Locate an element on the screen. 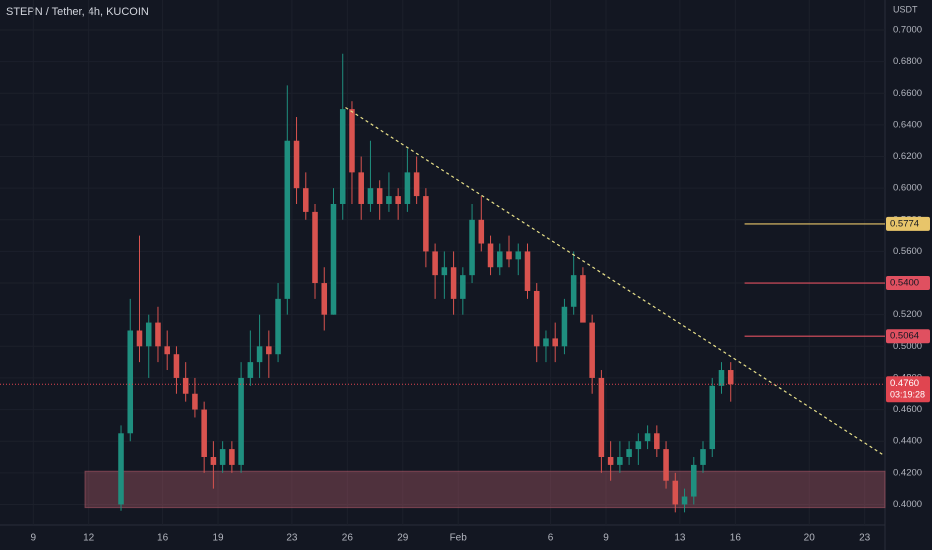 This screenshot has width=932, height=550. x-tick-label: 12 is located at coordinates (89, 538).